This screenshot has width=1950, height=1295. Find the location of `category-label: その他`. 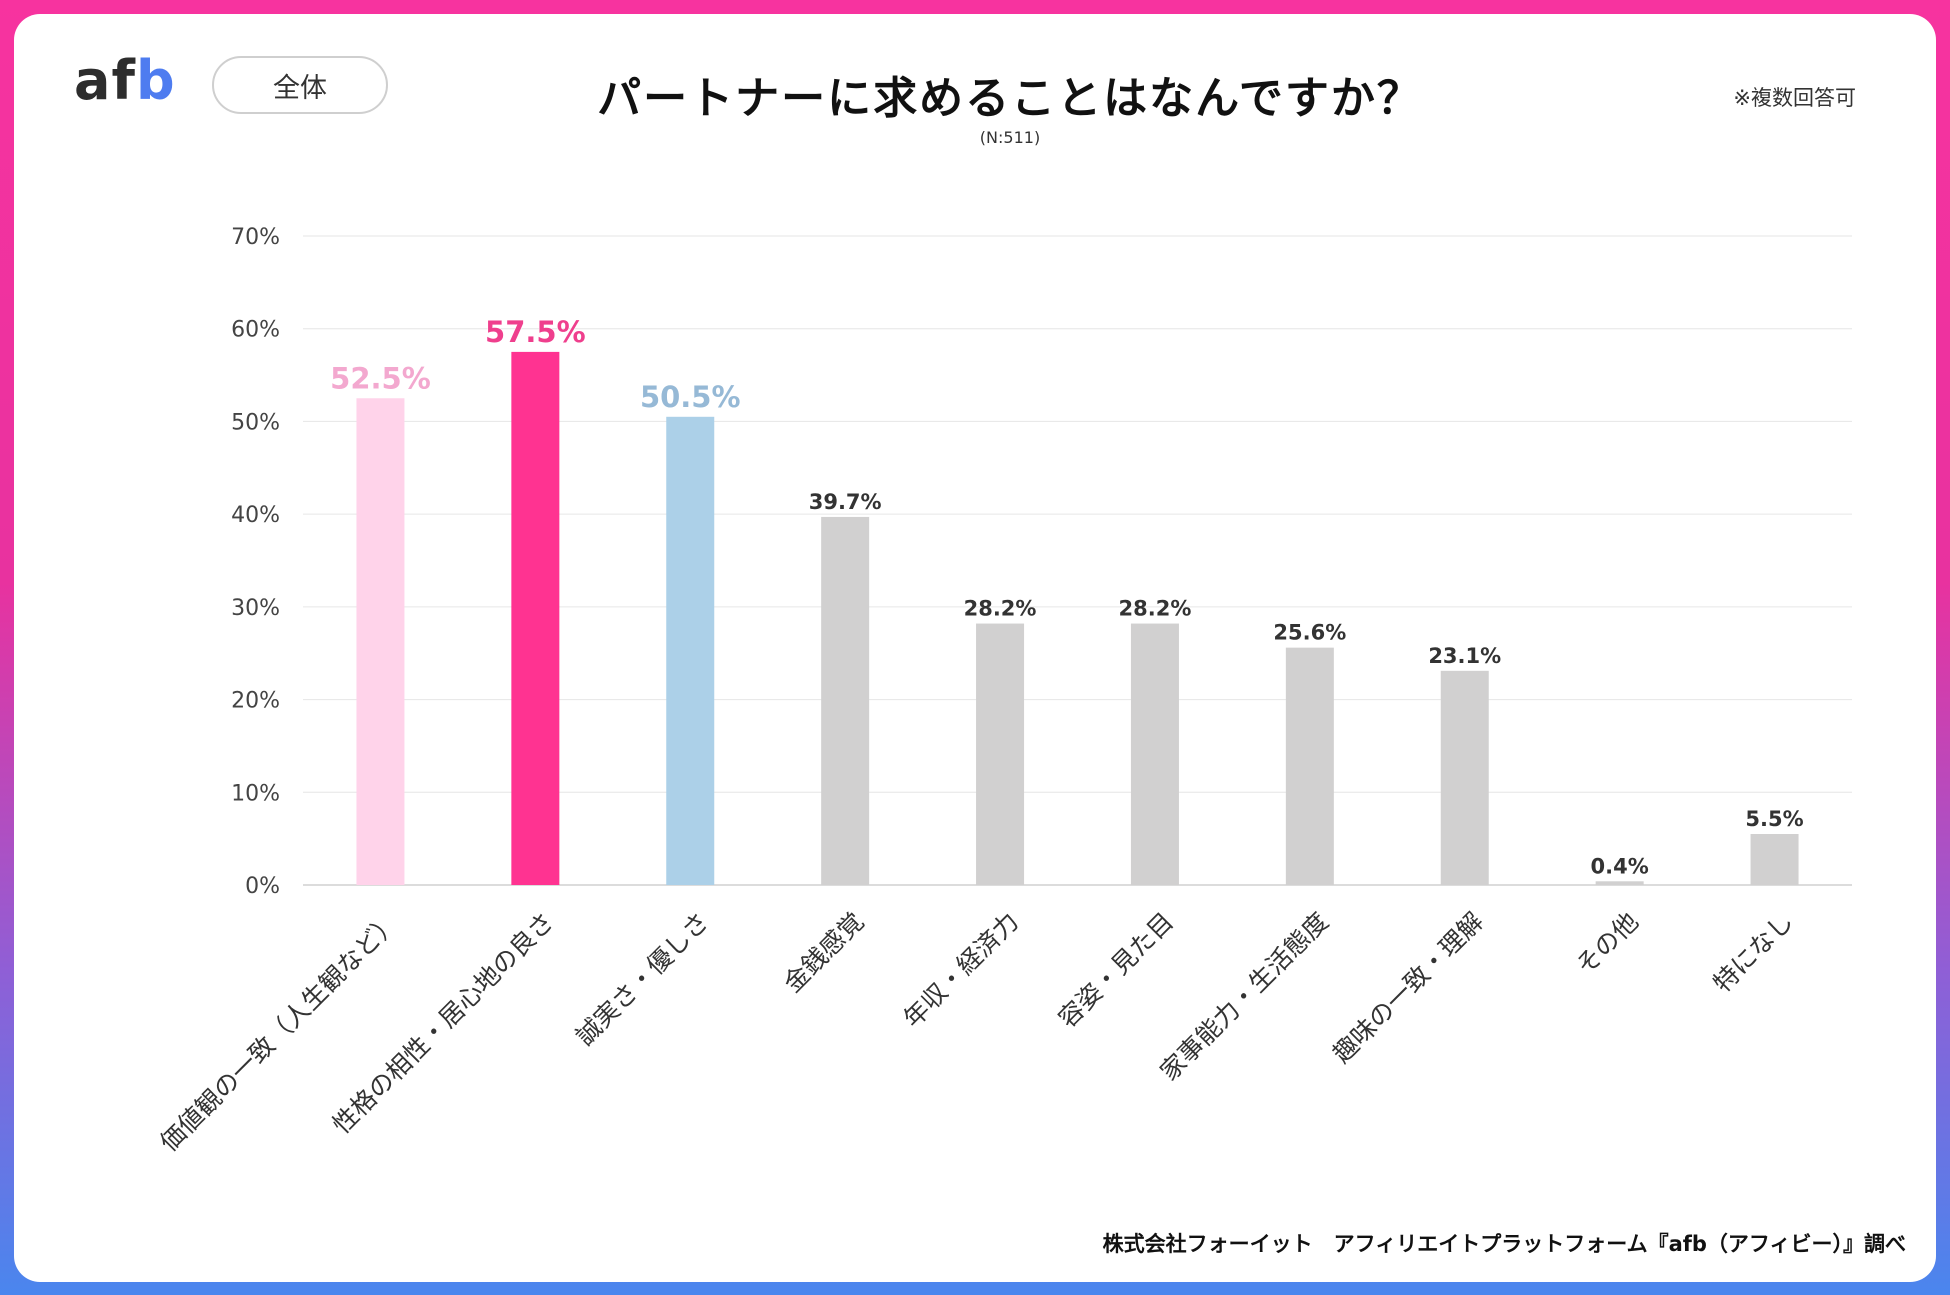

category-label: その他 is located at coordinates (1607, 944).